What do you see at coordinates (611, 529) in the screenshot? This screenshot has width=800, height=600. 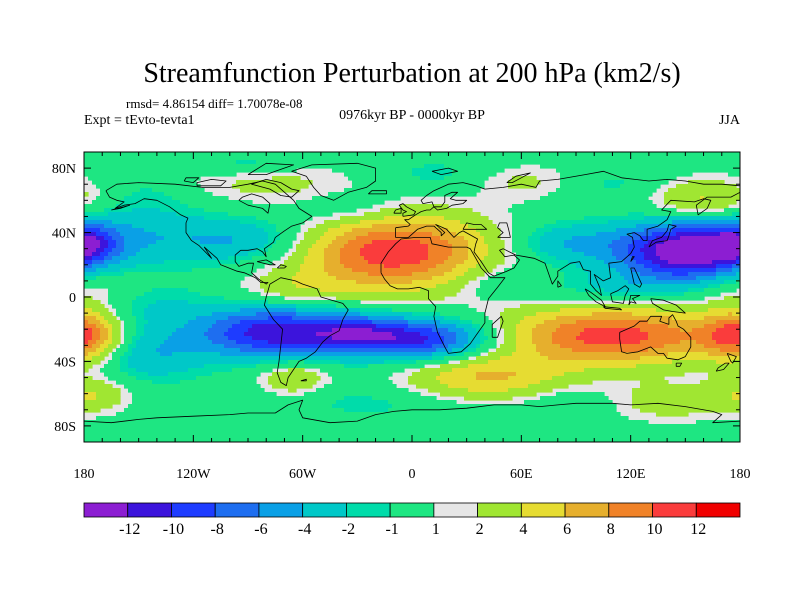 I see `colorbar-label: 8` at bounding box center [611, 529].